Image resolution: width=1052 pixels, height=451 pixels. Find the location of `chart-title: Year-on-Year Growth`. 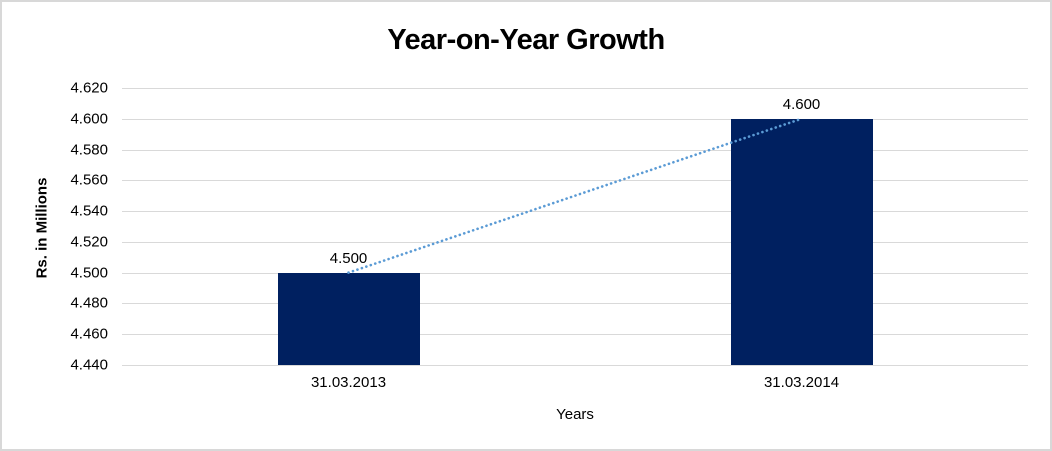

chart-title: Year-on-Year Growth is located at coordinates (526, 40).